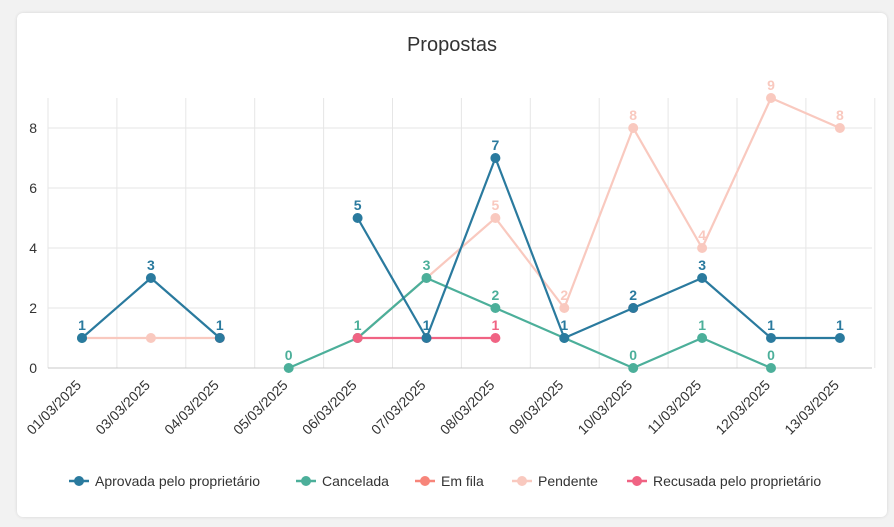  I want to click on x-tick-label: 11/03/2025, so click(674, 407).